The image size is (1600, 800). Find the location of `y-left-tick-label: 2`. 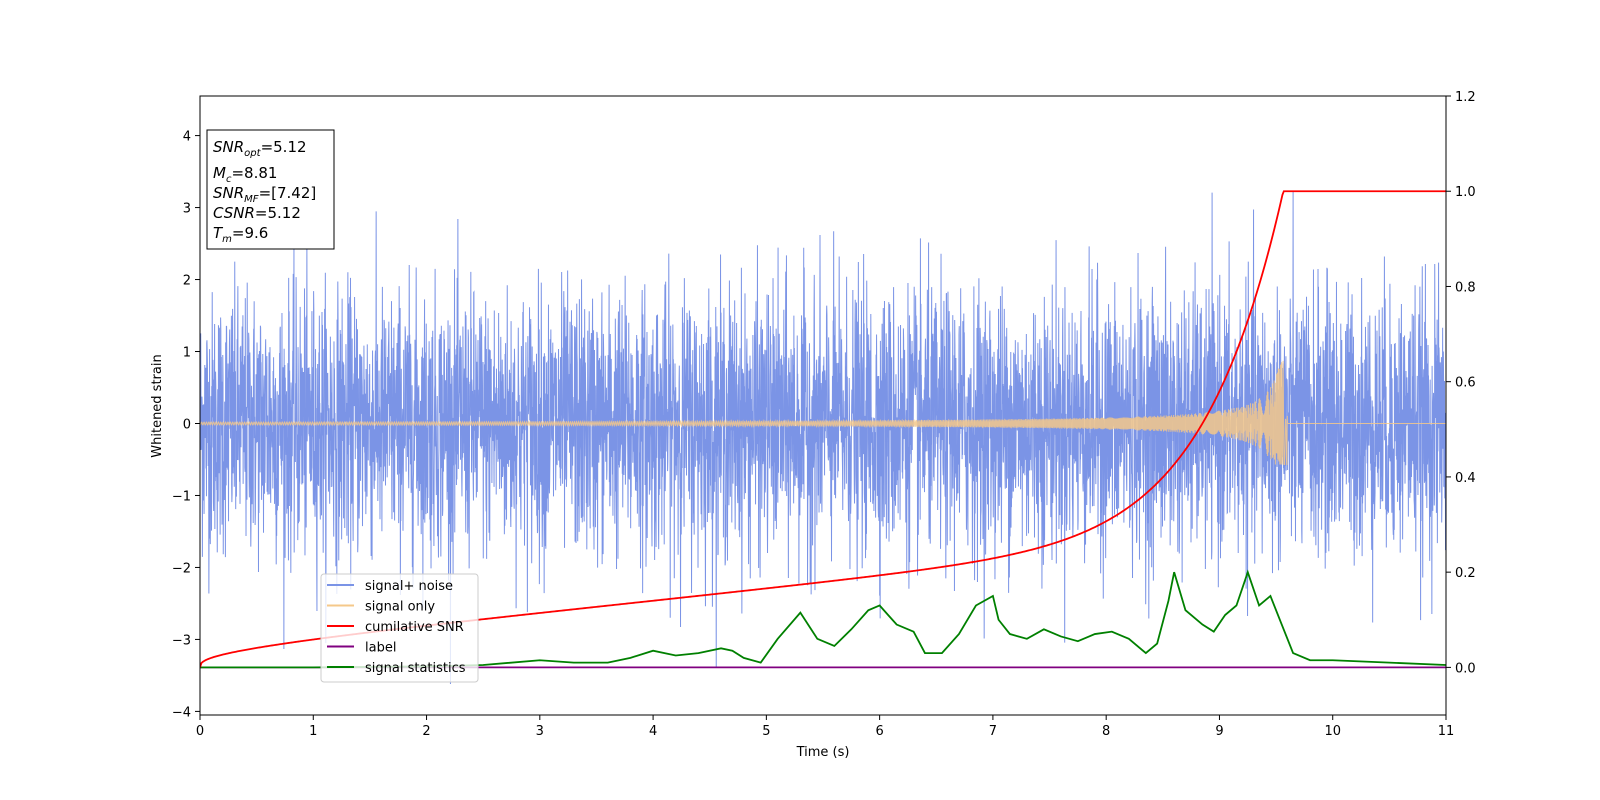

y-left-tick-label: 2 is located at coordinates (187, 281).